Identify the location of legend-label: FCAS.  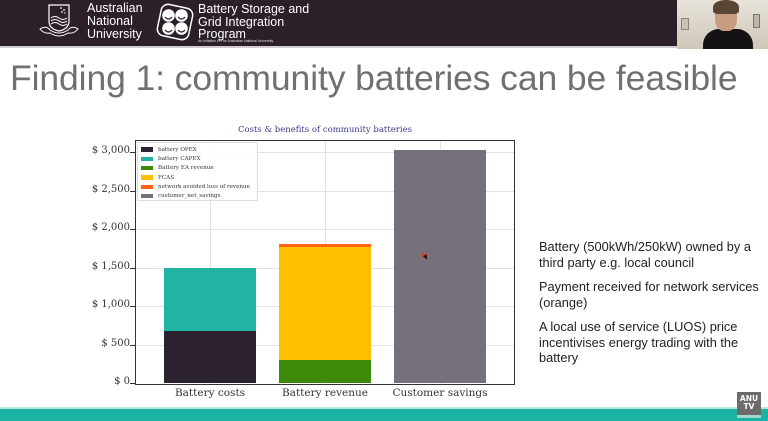
(166, 177).